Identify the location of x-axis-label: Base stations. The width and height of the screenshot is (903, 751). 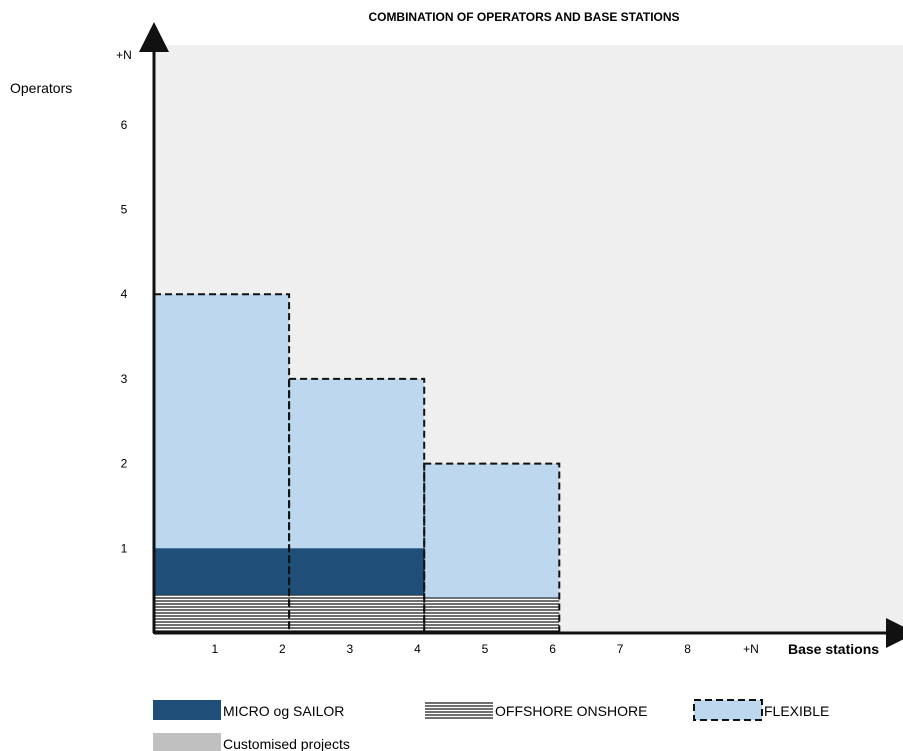
(833, 649).